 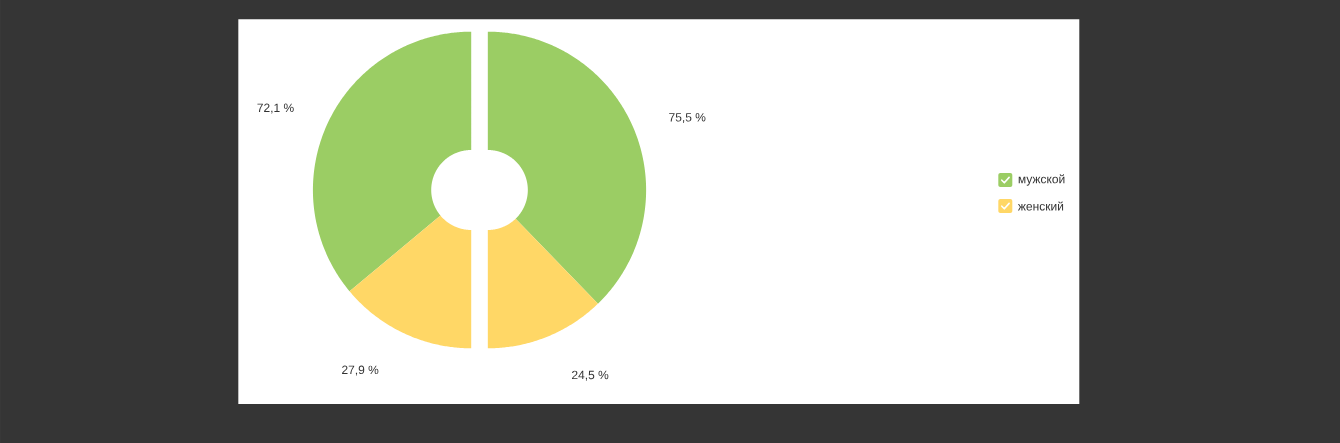 I want to click on data-label: 75,5 %, so click(x=687, y=118).